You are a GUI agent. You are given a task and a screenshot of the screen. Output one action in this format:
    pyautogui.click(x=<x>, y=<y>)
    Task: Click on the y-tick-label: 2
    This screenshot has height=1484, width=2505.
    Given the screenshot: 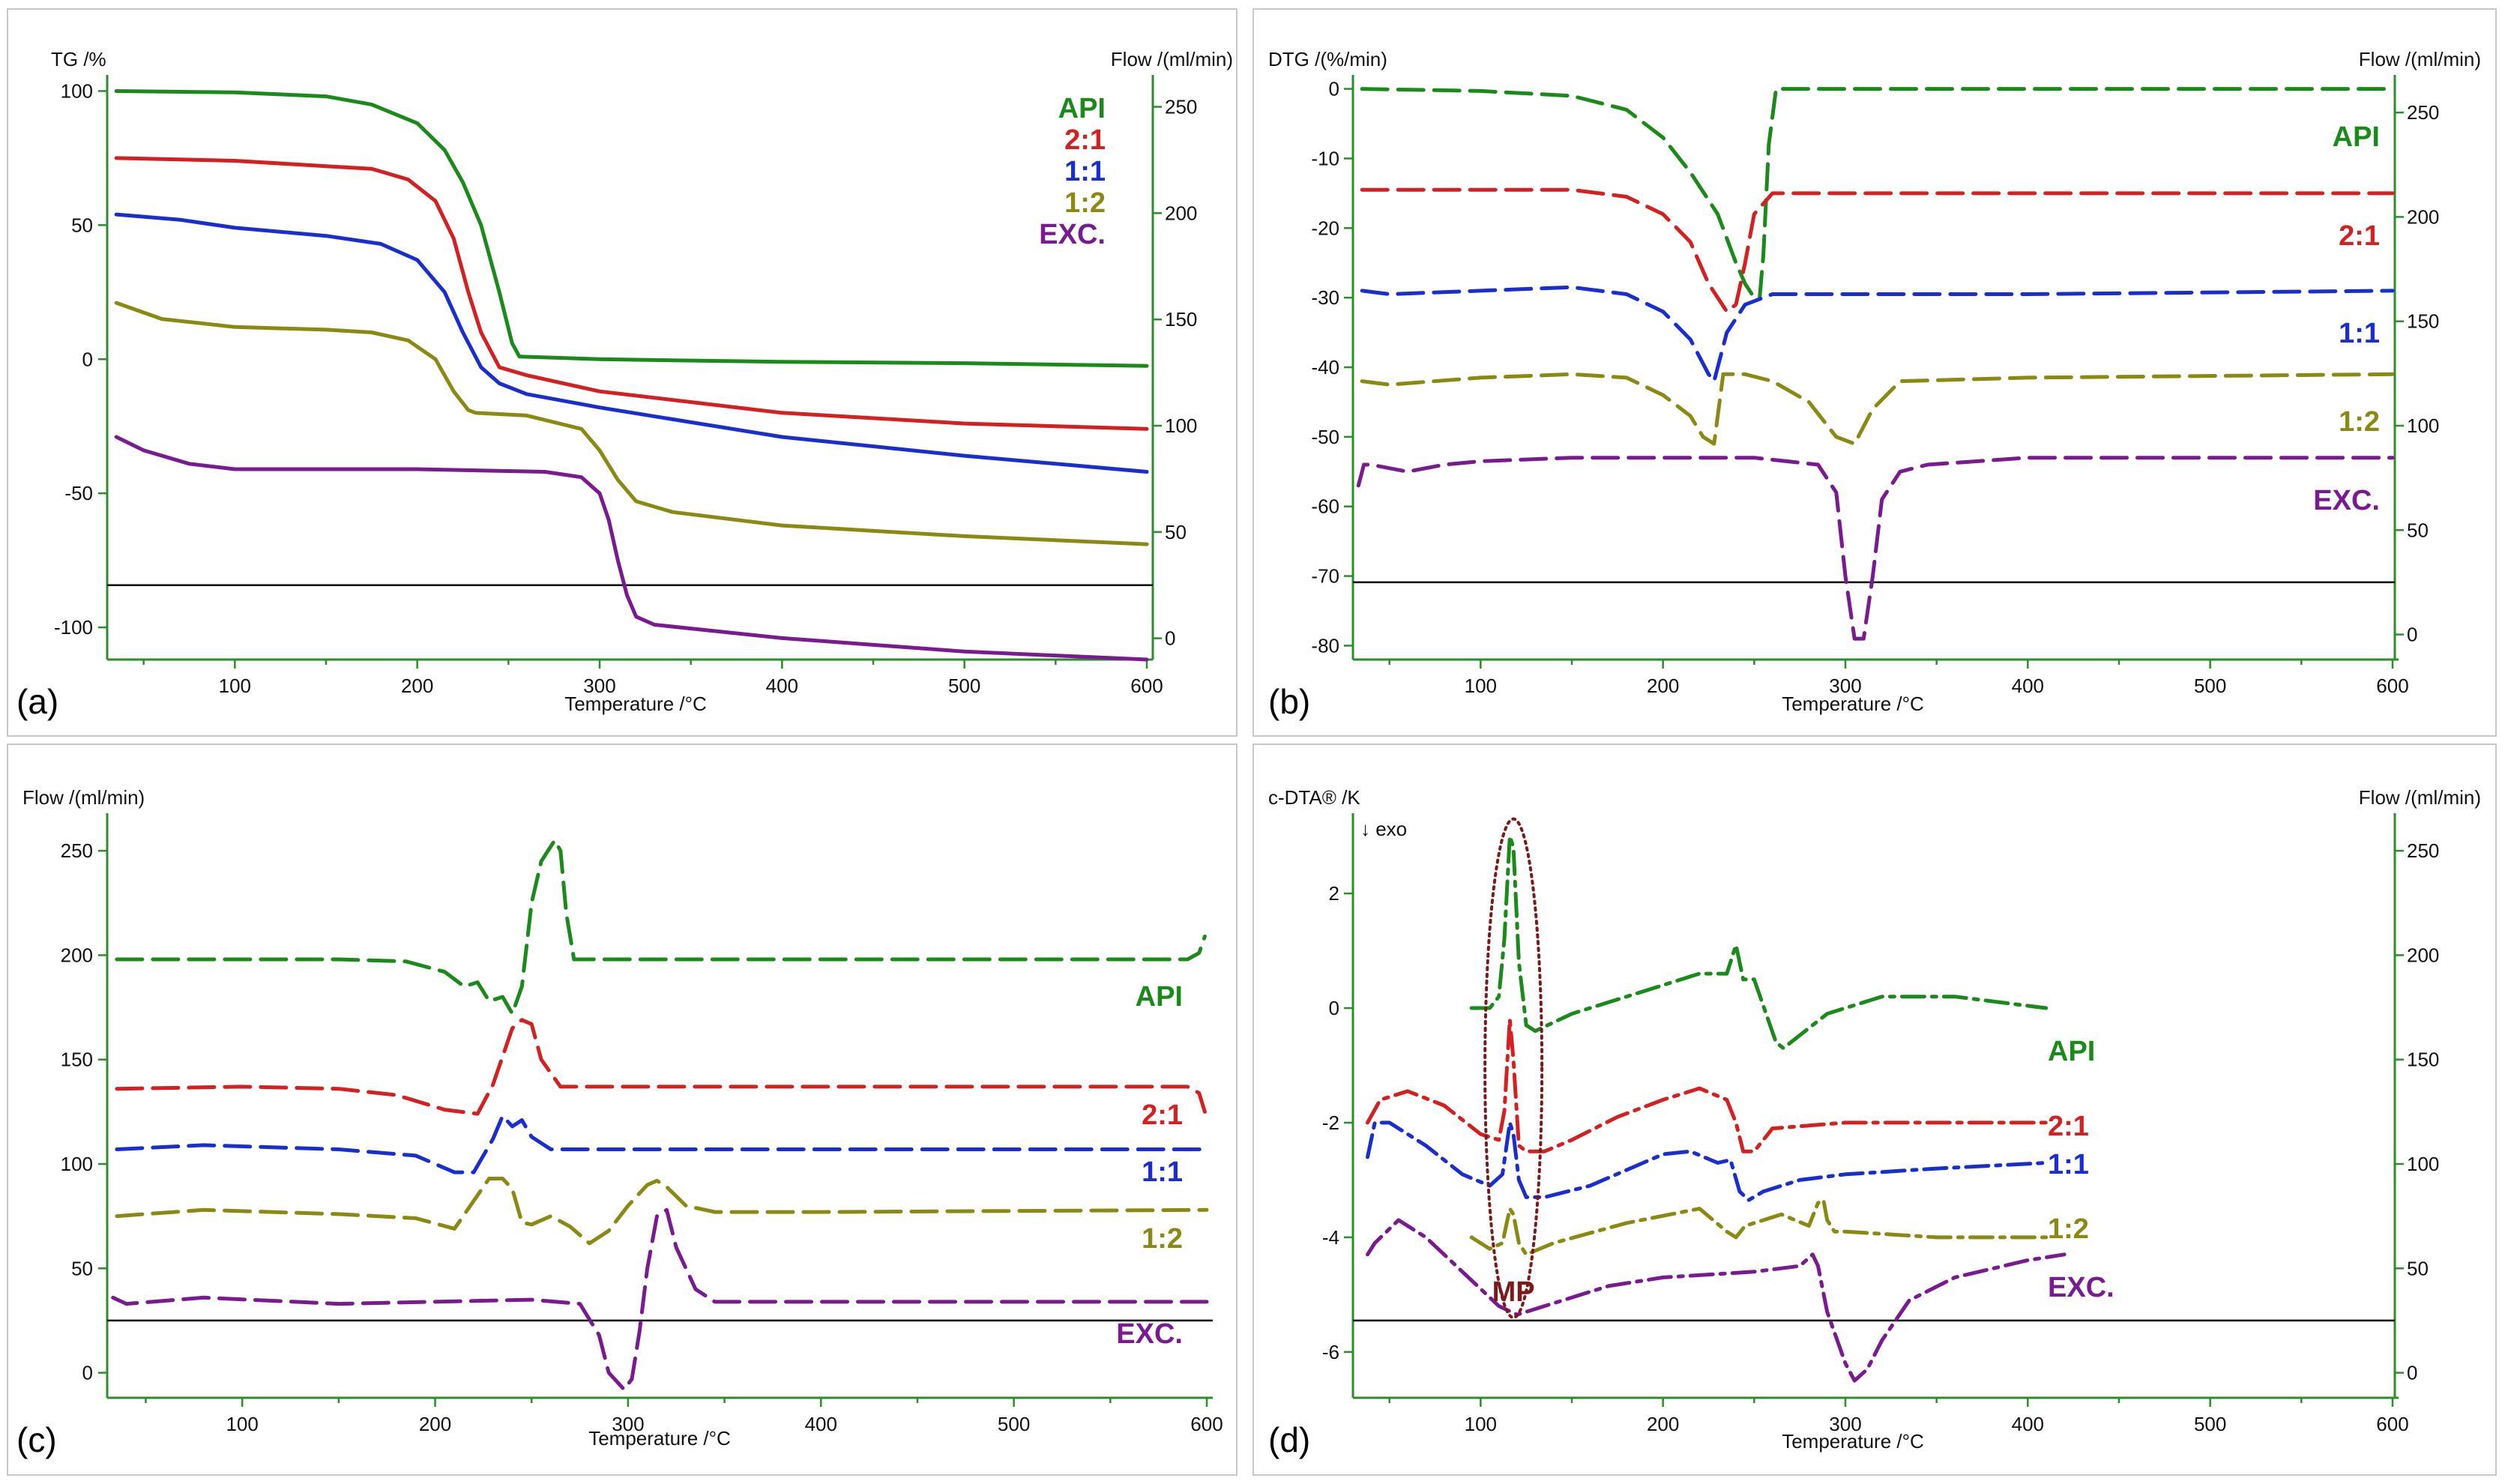 What is the action you would take?
    pyautogui.click(x=1334, y=894)
    